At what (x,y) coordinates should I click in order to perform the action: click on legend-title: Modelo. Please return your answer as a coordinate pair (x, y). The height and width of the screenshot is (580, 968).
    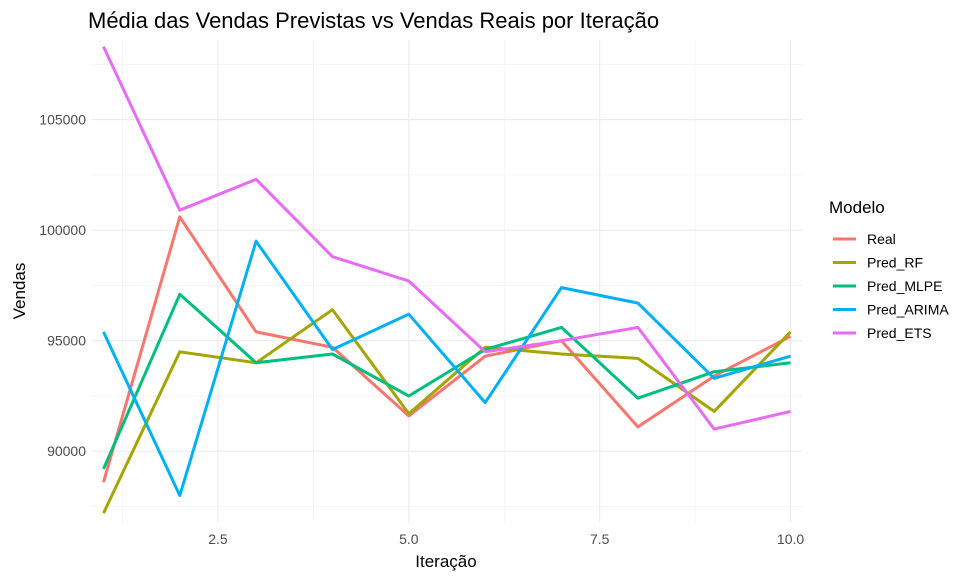
    Looking at the image, I should click on (857, 207).